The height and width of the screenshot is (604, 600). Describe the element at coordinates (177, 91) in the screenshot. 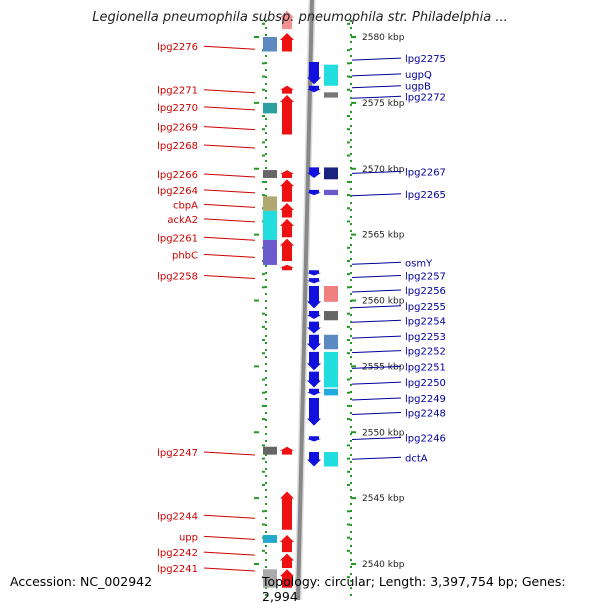

I see `forward-gene-label: lpg2271` at that location.